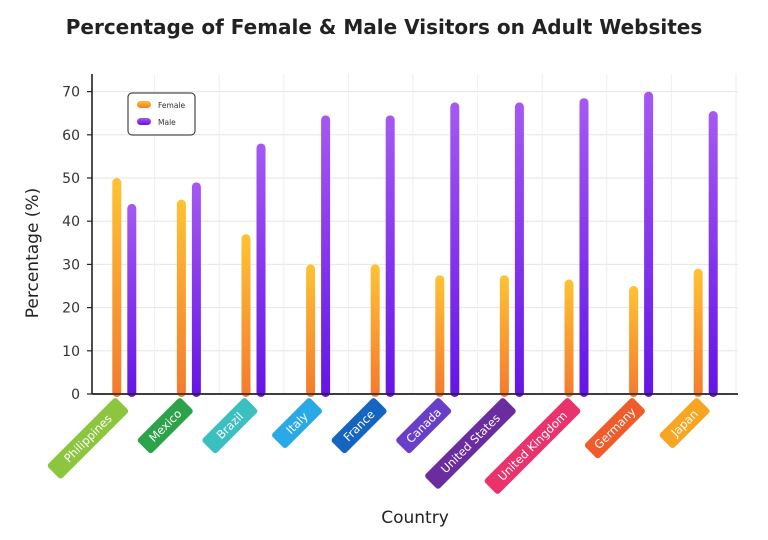  Describe the element at coordinates (71, 222) in the screenshot. I see `y-tick-label: 40` at that location.